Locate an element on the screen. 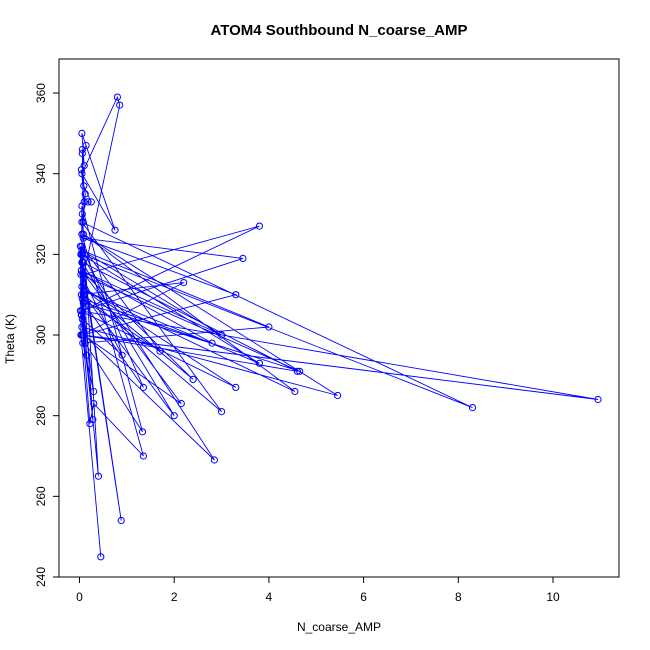 Image resolution: width=650 pixels, height=650 pixels. x-tick-label: 10 is located at coordinates (553, 597).